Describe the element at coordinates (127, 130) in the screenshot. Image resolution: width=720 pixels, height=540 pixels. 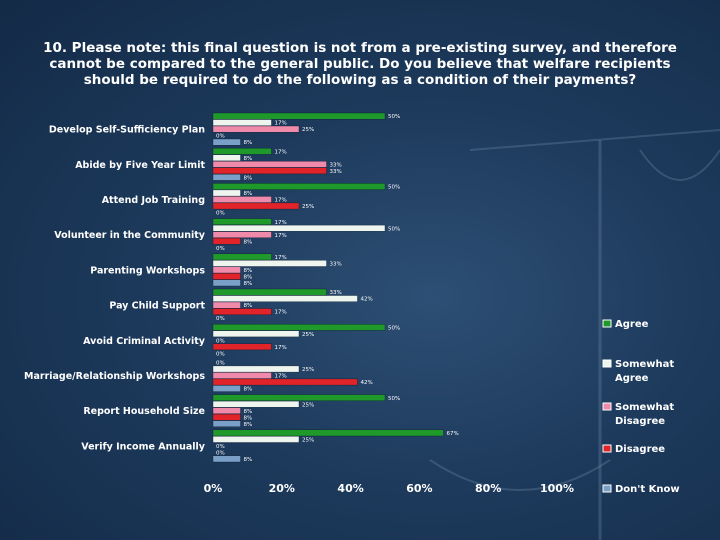
I see `category-label: Develop Self-Sufficiency Plan` at that location.